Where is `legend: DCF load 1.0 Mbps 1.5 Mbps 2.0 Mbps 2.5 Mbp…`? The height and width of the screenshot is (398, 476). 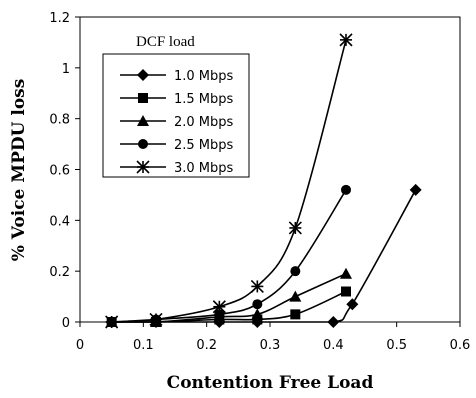
legend: DCF load 1.0 Mbps 1.5 Mbps 2.0 Mbps 2.5 Mbp… is located at coordinates (176, 106).